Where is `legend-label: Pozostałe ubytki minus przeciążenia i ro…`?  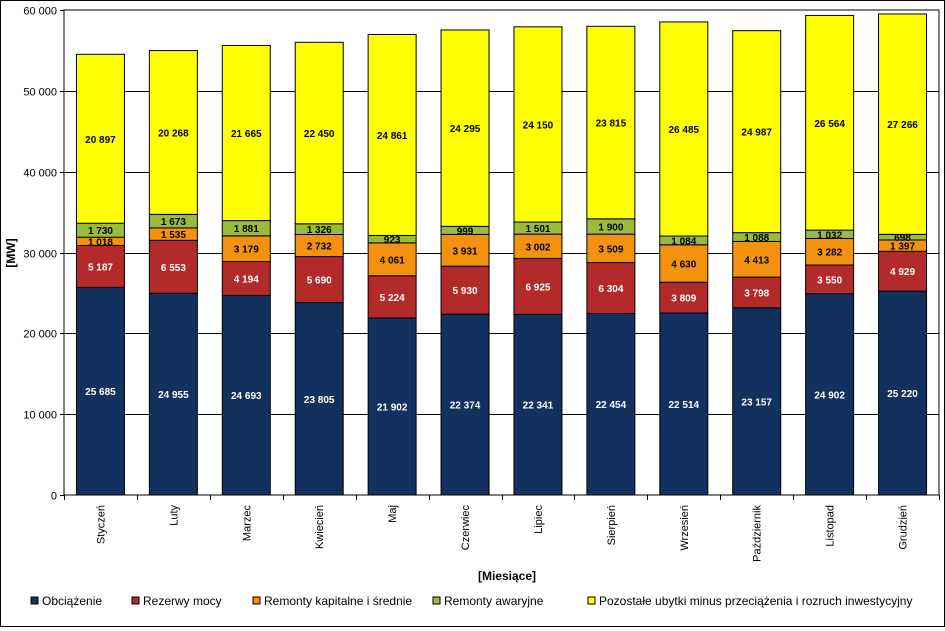 legend-label: Pozostałe ubytki minus przeciążenia i ro… is located at coordinates (755, 601).